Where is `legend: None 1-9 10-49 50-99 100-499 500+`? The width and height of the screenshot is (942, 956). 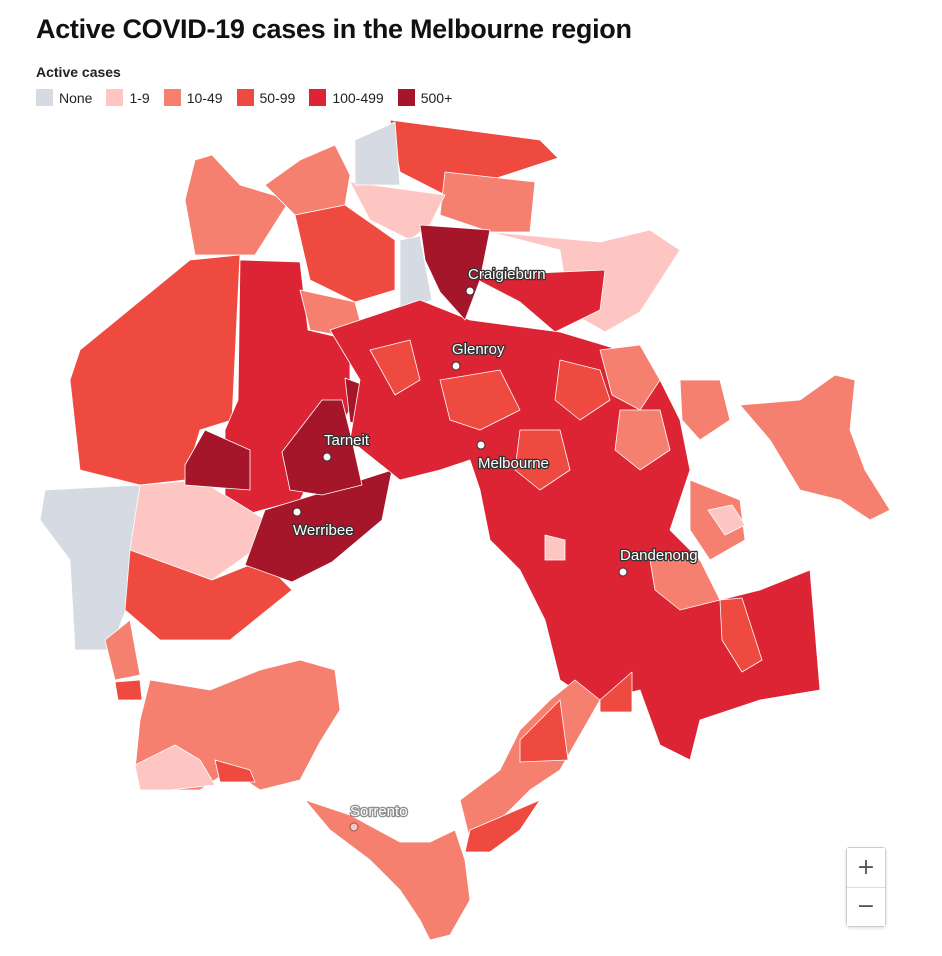
legend: None 1-9 10-49 50-99 100-499 500+ is located at coordinates (244, 97).